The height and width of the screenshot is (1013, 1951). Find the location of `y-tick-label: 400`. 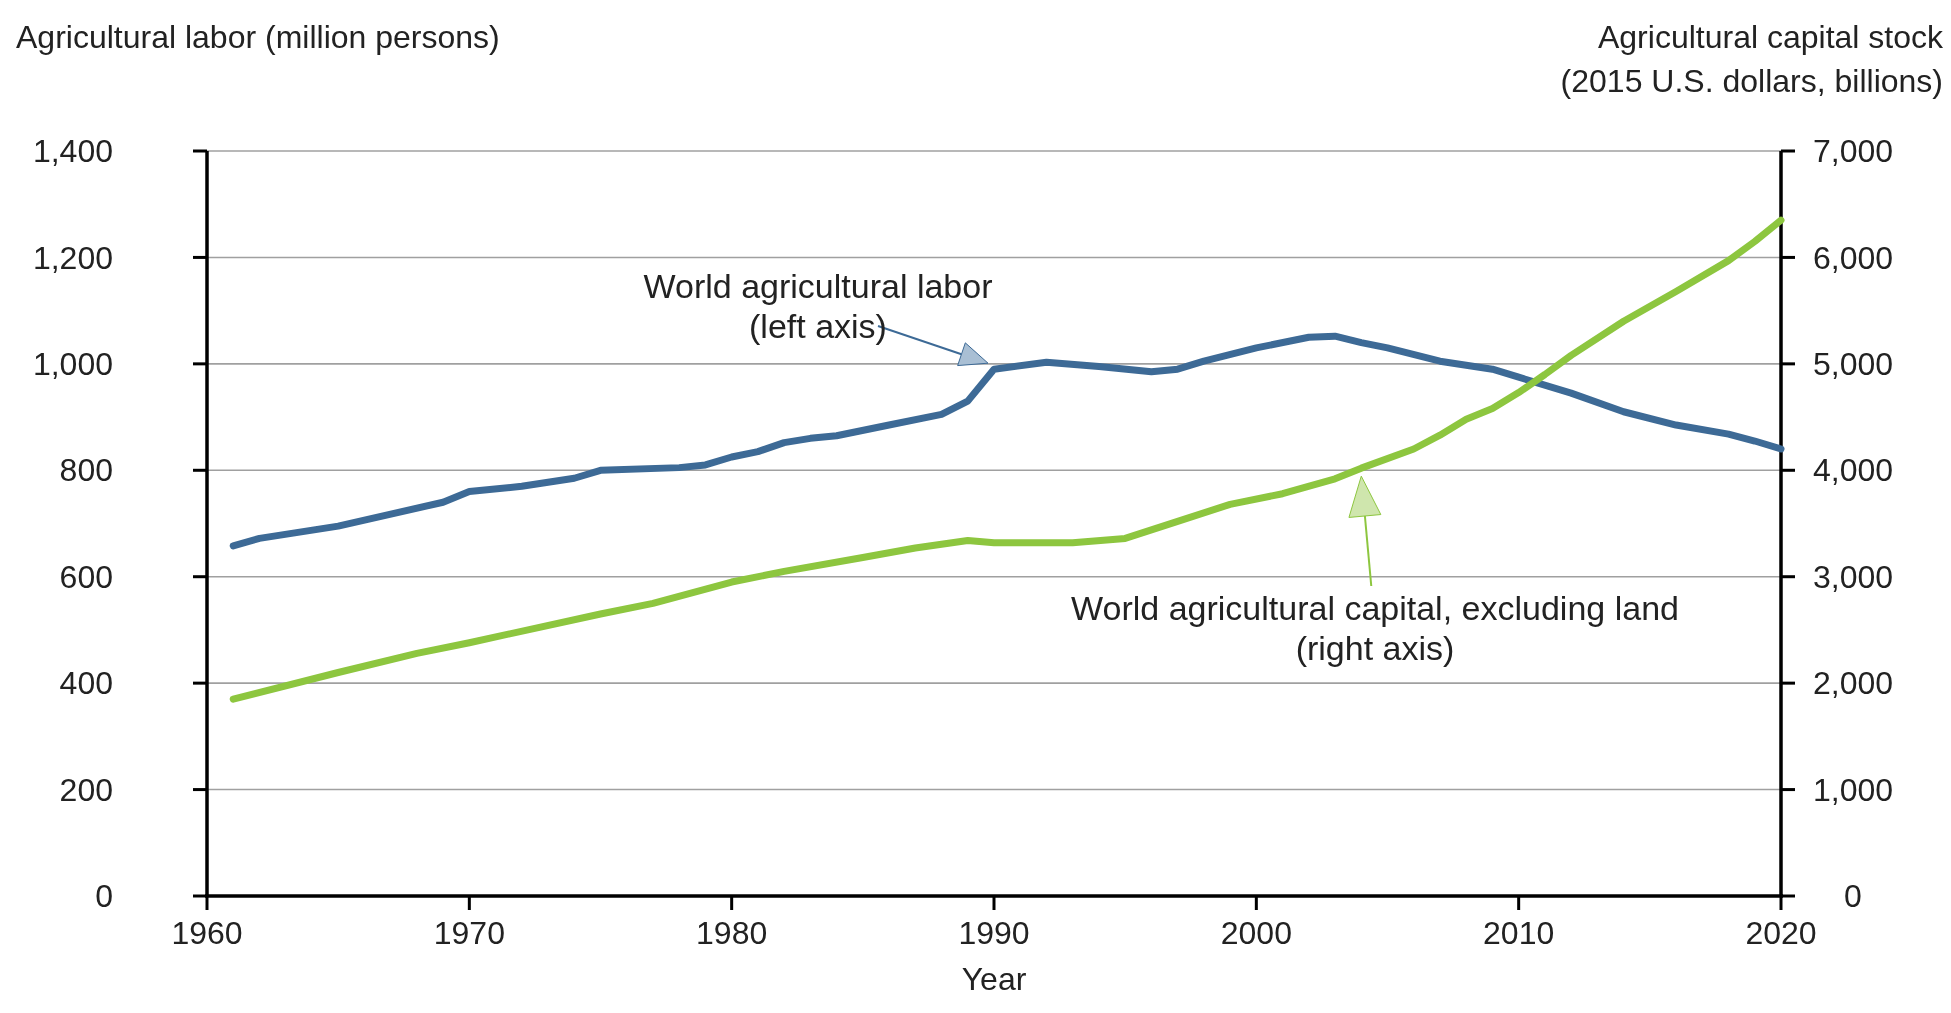

y-tick-label: 400 is located at coordinates (86, 683).